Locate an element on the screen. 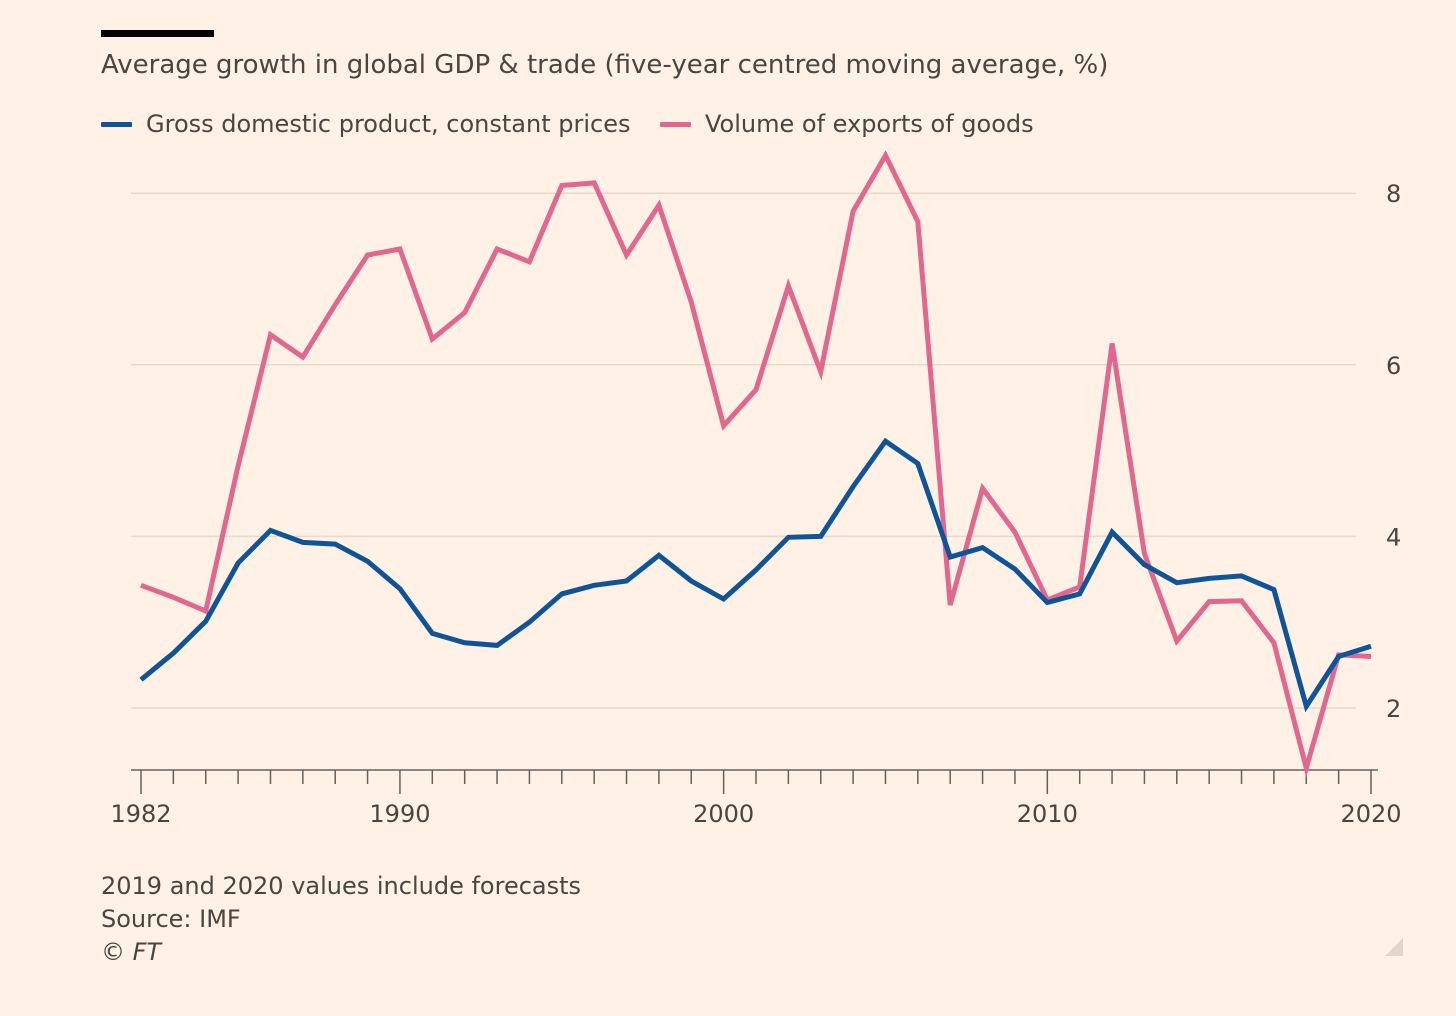  copyright-note: © FT is located at coordinates (131, 952).